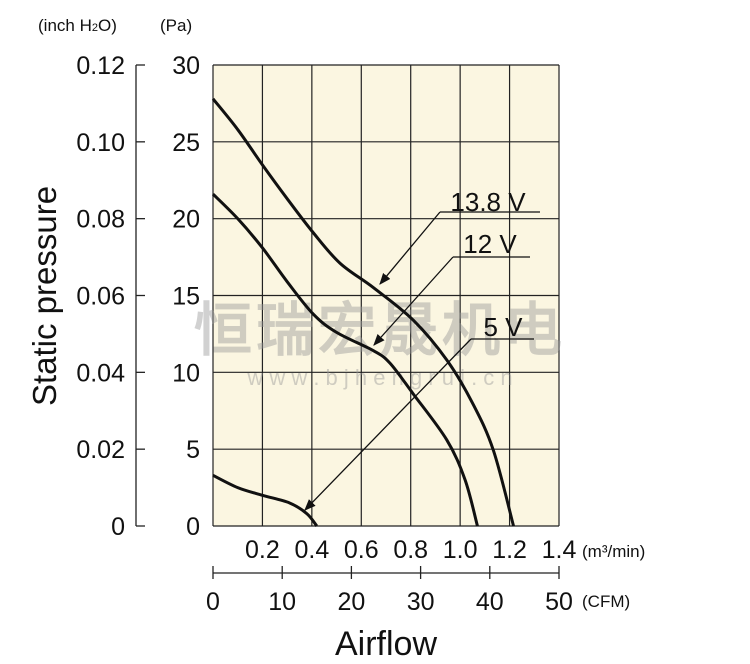 Image resolution: width=750 pixels, height=664 pixels. I want to click on x2-tick-label: 0, so click(213, 602).